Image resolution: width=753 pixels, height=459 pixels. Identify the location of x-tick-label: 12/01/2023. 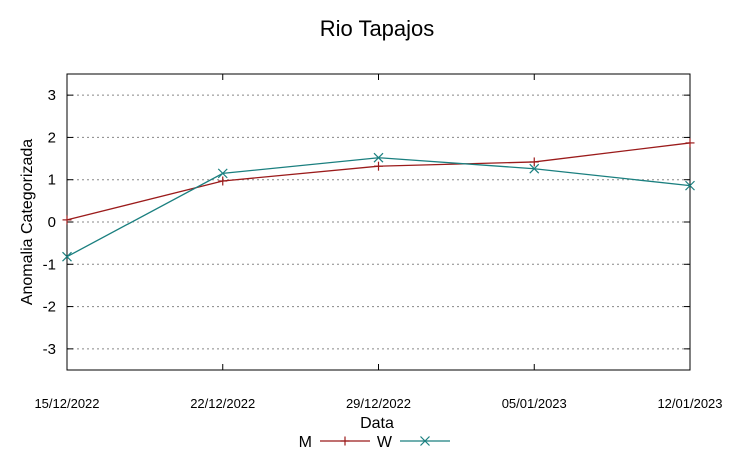
(689, 403).